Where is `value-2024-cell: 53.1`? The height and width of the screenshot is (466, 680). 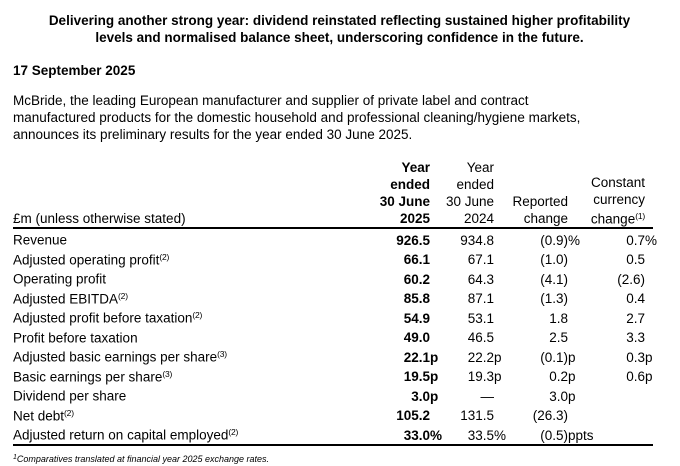 value-2024-cell: 53.1 is located at coordinates (480, 318).